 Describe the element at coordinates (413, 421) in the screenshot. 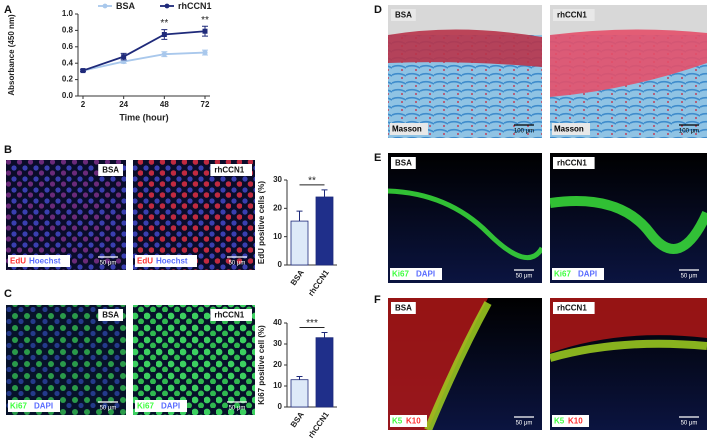

I see `stain-label: K10` at that location.